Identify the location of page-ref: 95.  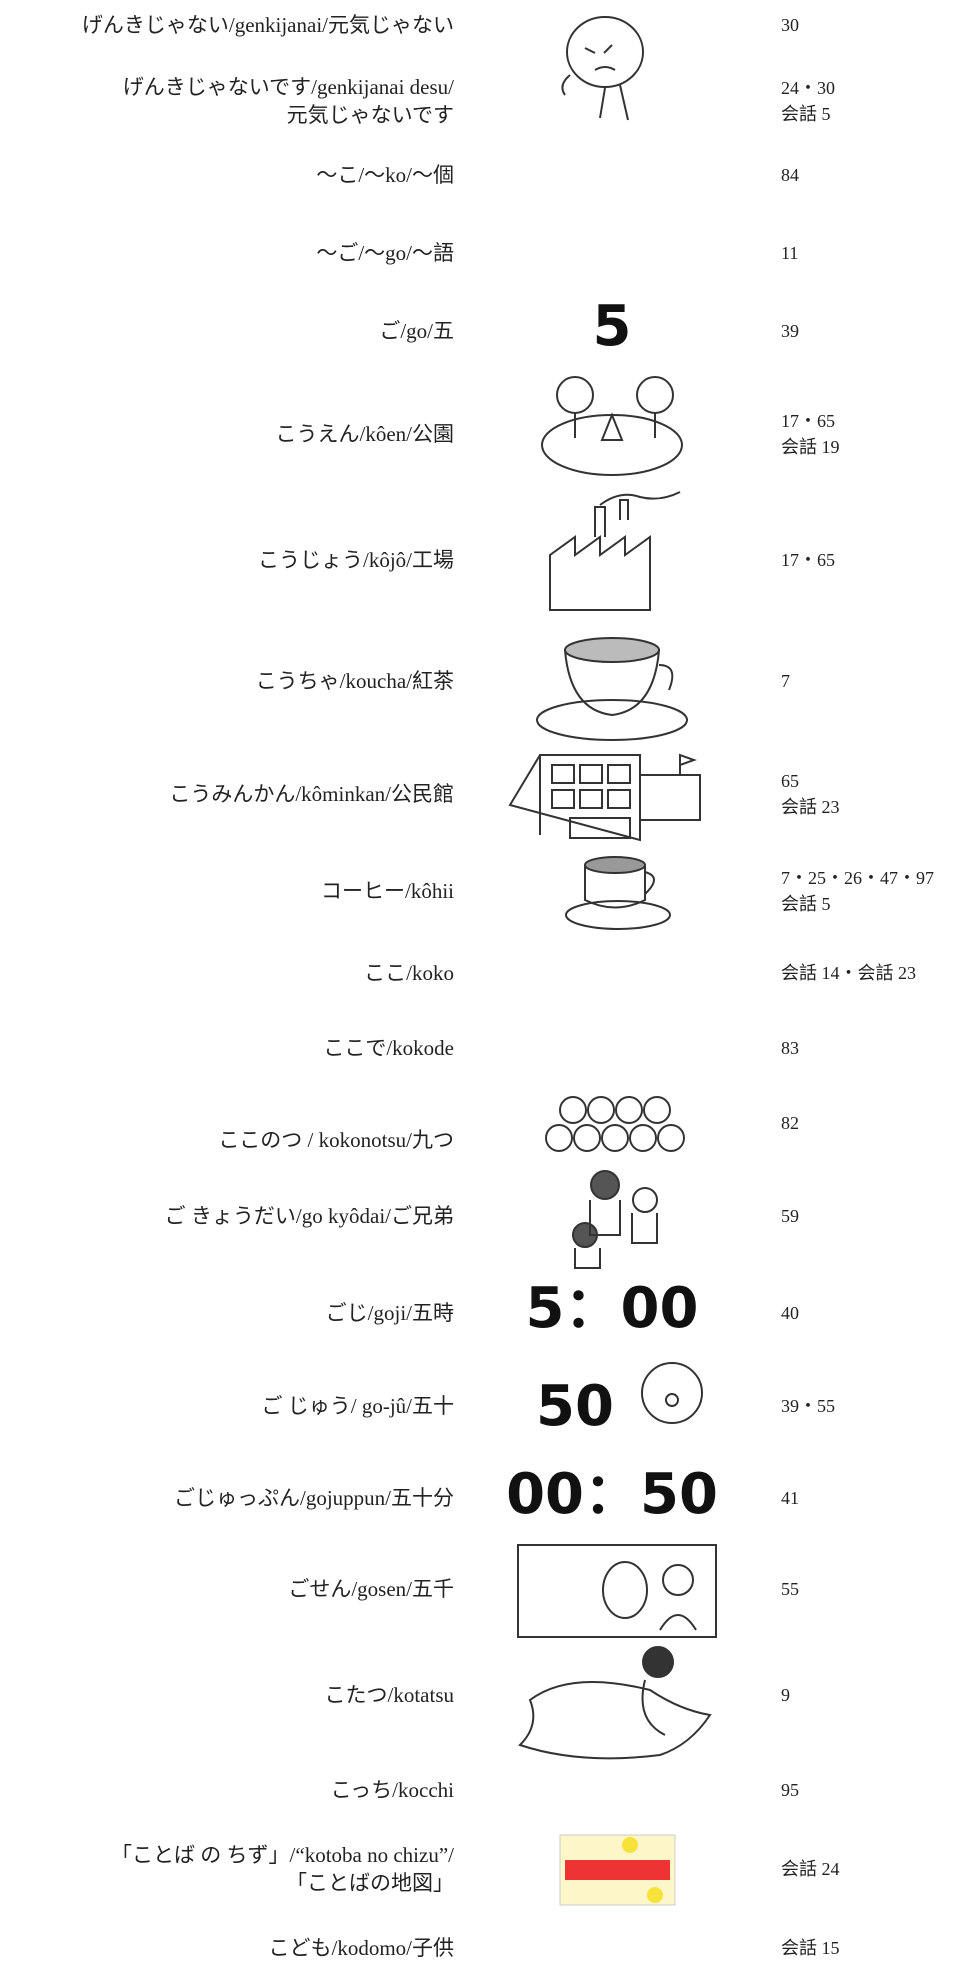
(790, 1790).